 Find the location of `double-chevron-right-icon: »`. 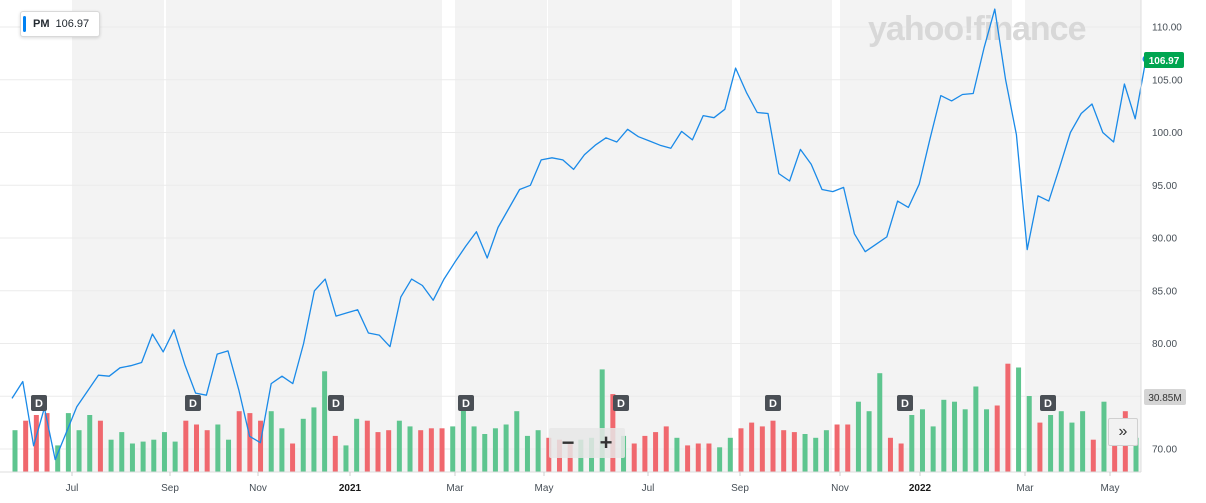

double-chevron-right-icon: » is located at coordinates (1123, 431).